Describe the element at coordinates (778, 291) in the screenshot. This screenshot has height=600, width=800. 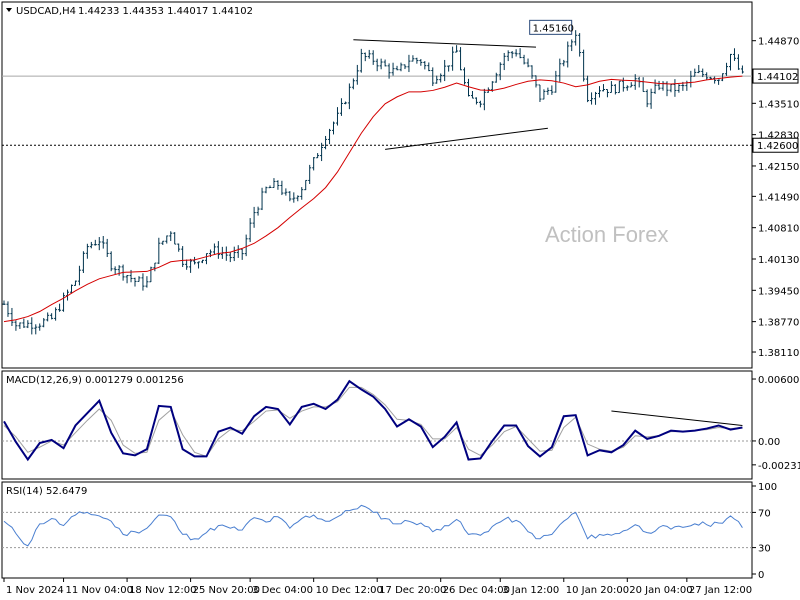
I see `price-tick-label: 1.39450` at that location.